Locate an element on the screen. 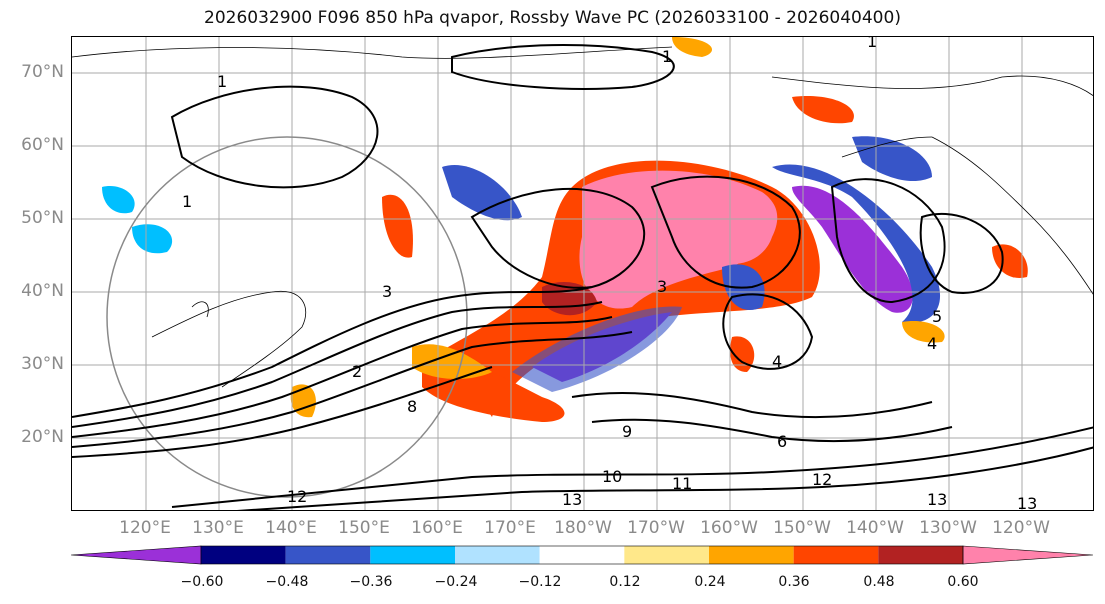  contour-label: 11 is located at coordinates (682, 483).